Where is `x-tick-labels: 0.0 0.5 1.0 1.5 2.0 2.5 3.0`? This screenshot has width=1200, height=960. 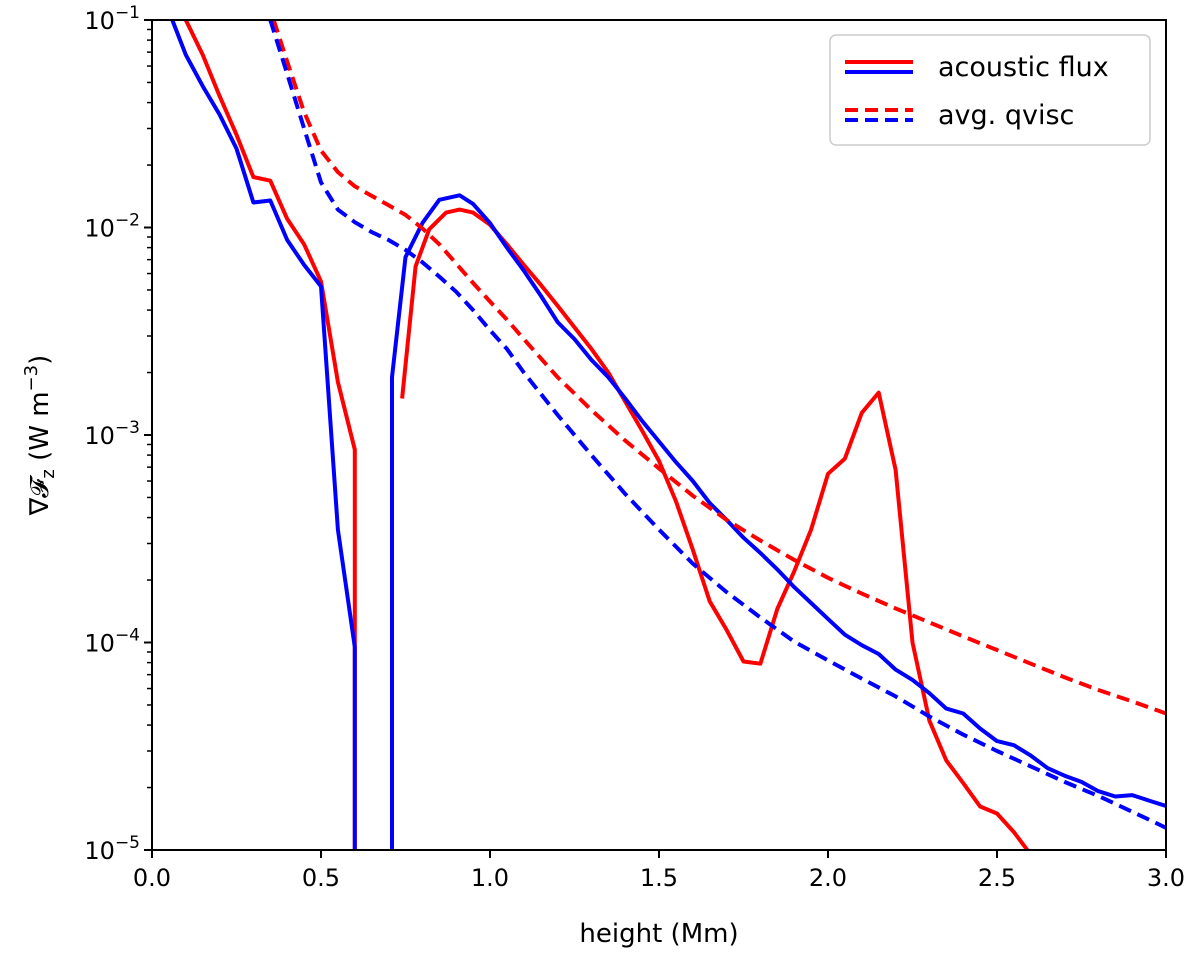
x-tick-labels: 0.0 0.5 1.0 1.5 2.0 2.5 3.0 is located at coordinates (659, 878).